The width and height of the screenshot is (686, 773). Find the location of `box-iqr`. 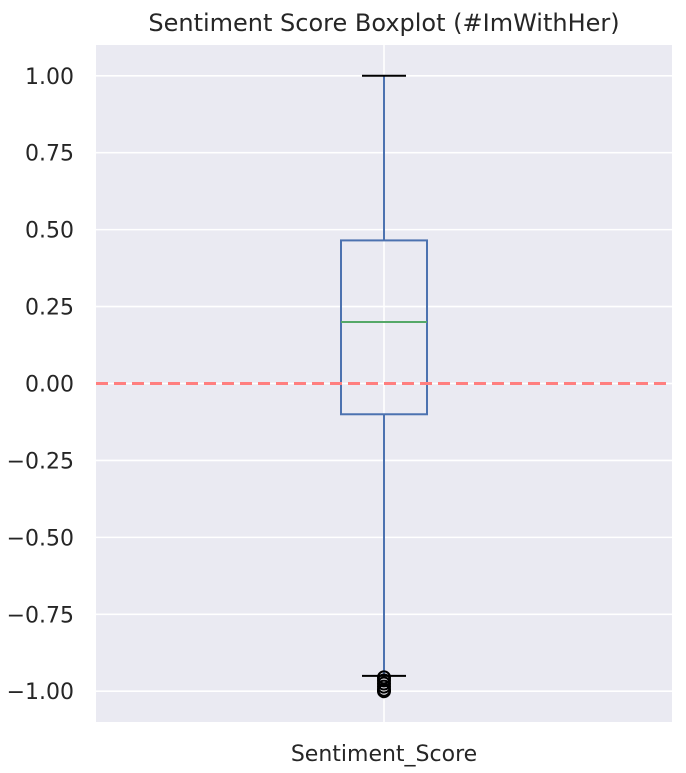

box-iqr is located at coordinates (384, 327).